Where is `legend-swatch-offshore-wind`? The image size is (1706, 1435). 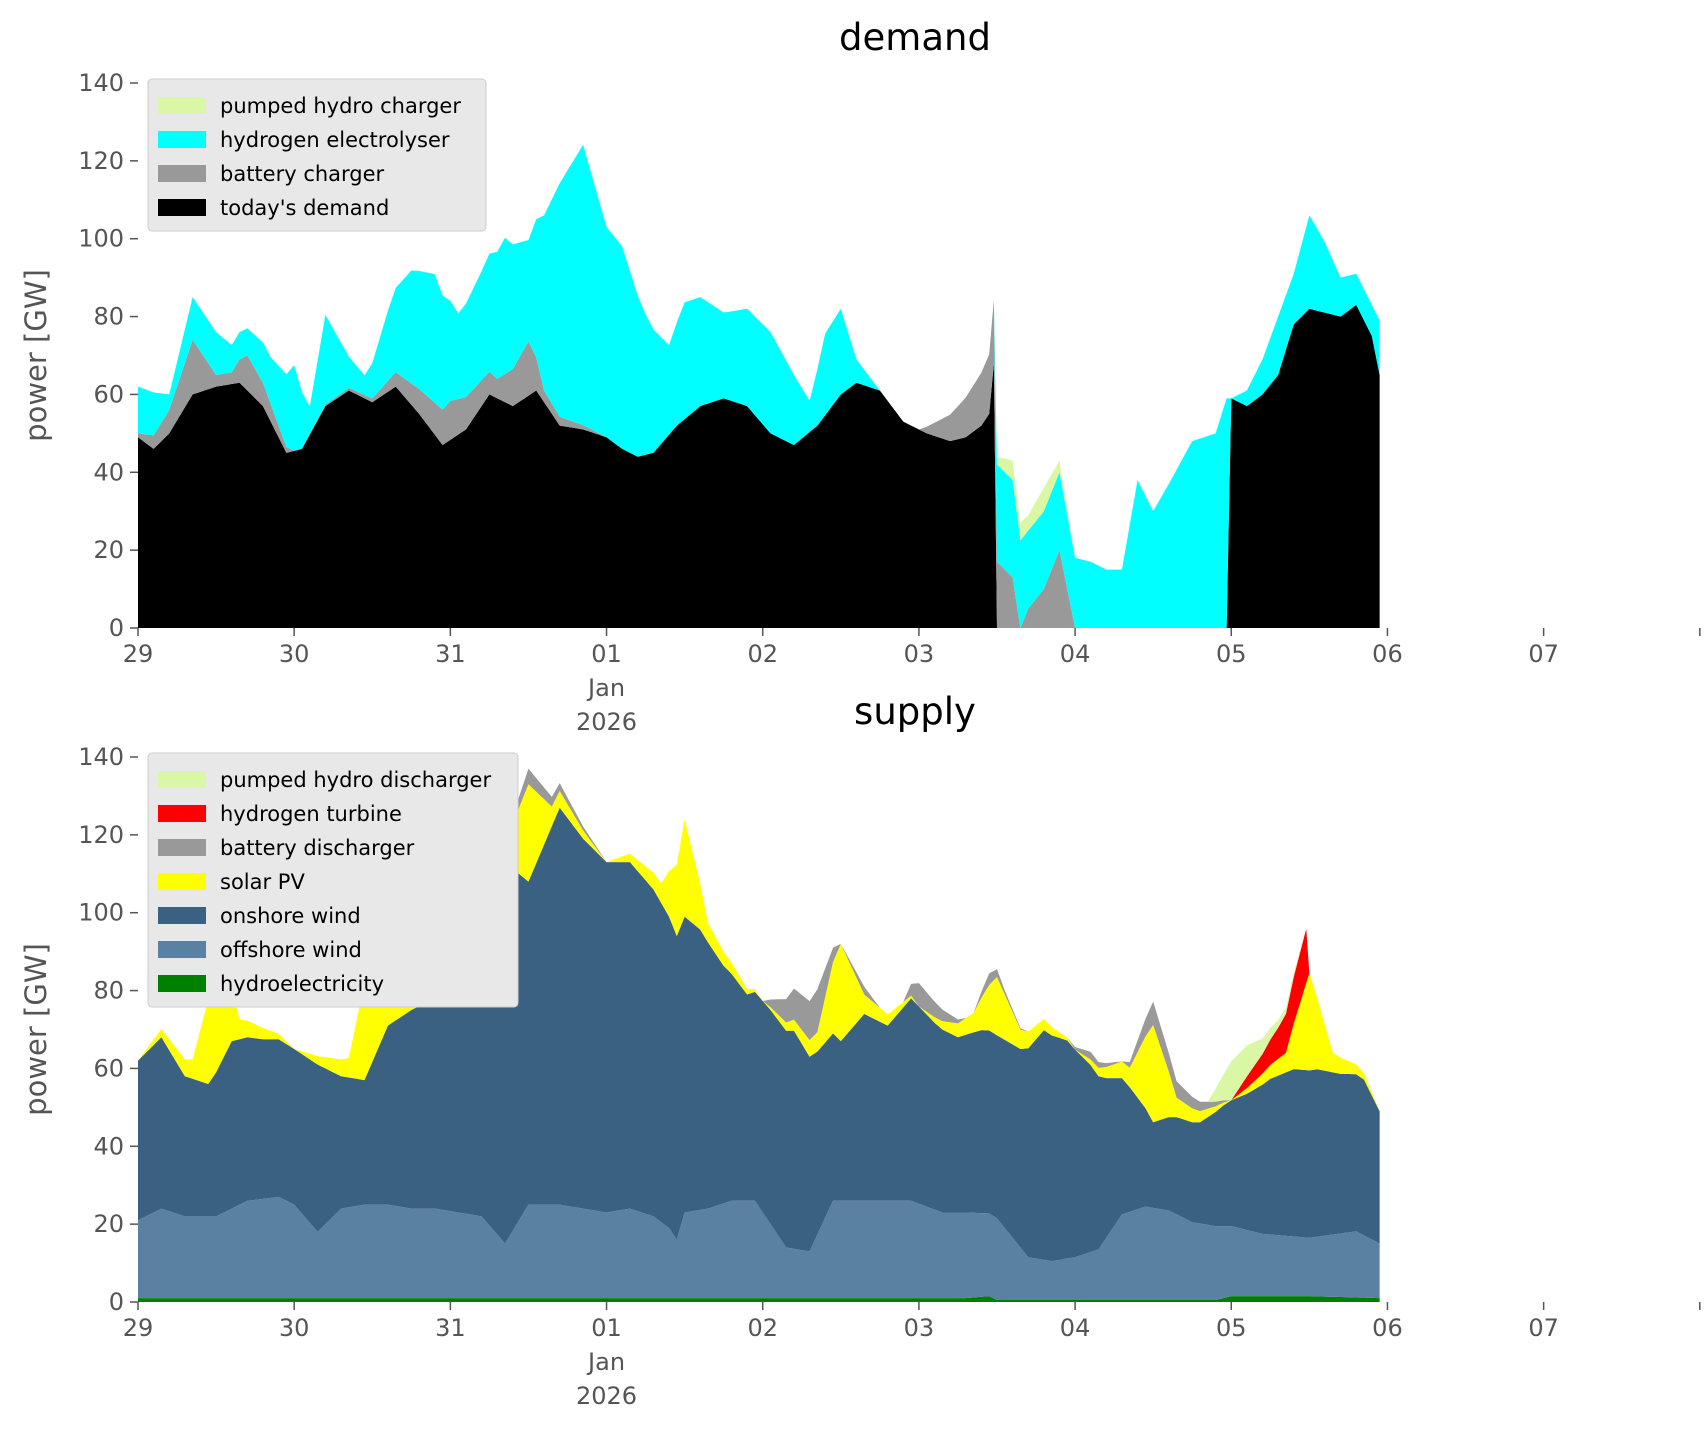
legend-swatch-offshore-wind is located at coordinates (182, 949).